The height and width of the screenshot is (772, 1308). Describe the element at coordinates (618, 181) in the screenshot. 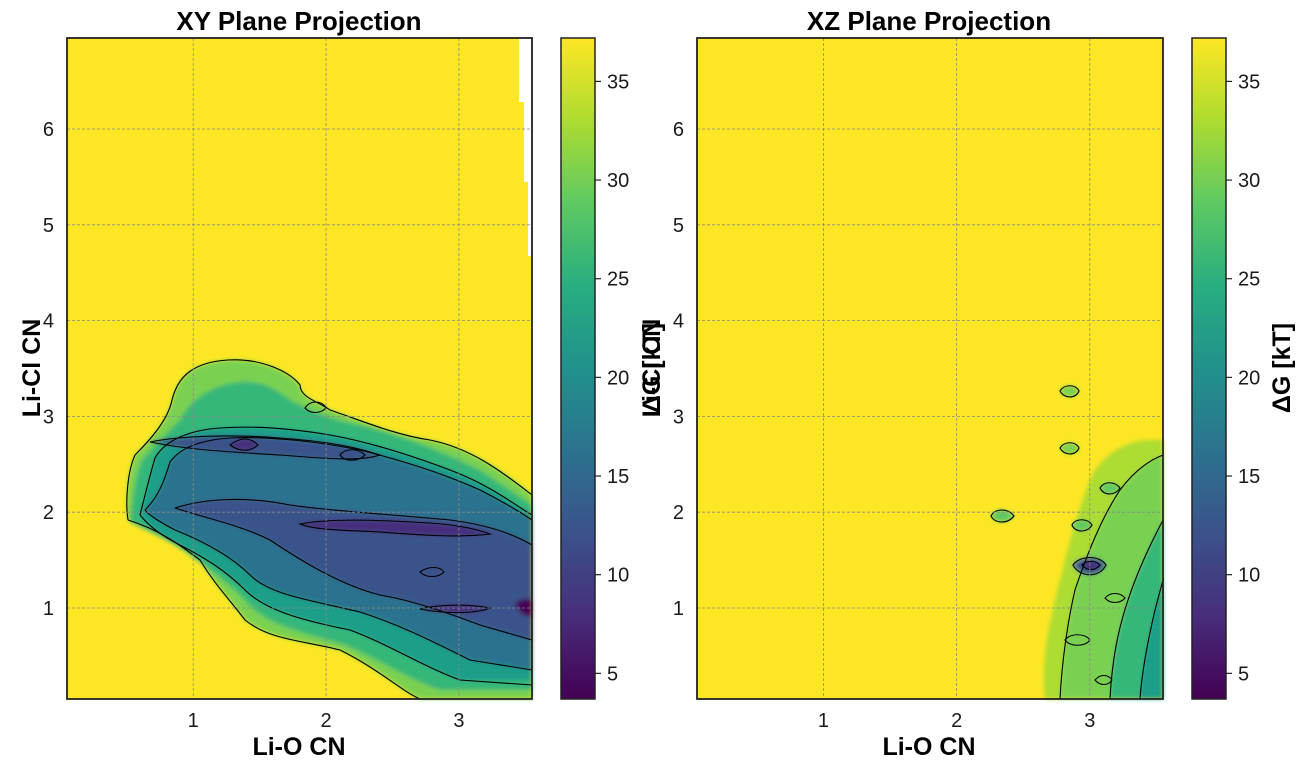

I see `xy-colorbar-tick-label: 30` at that location.